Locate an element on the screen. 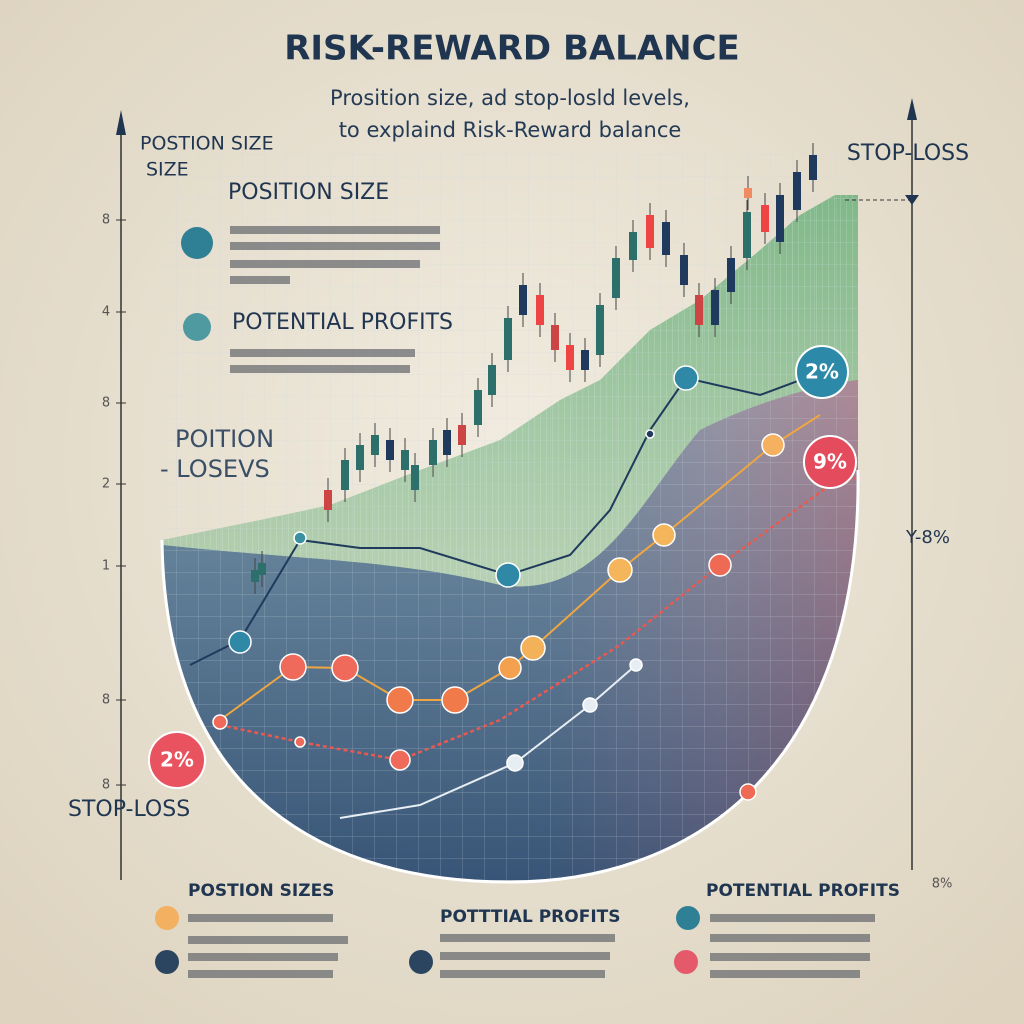 The height and width of the screenshot is (1024, 1024). callout: STOP-LOSS is located at coordinates (129, 809).